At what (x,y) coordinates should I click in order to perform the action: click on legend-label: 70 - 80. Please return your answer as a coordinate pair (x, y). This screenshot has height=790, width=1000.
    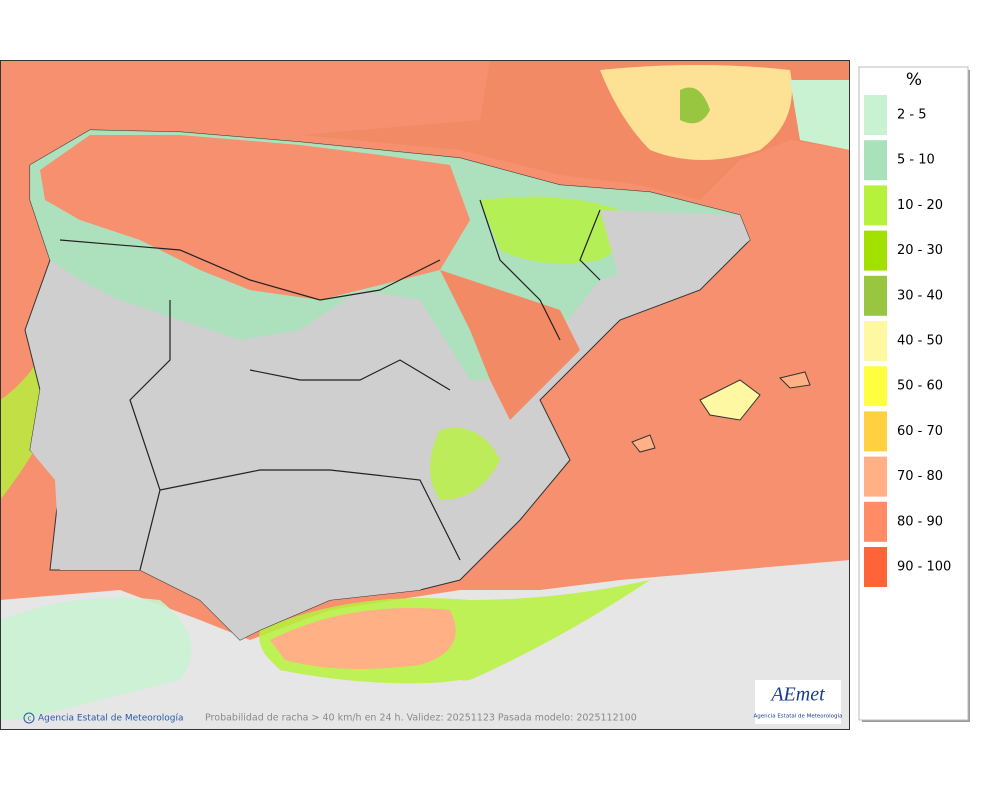
    Looking at the image, I should click on (920, 476).